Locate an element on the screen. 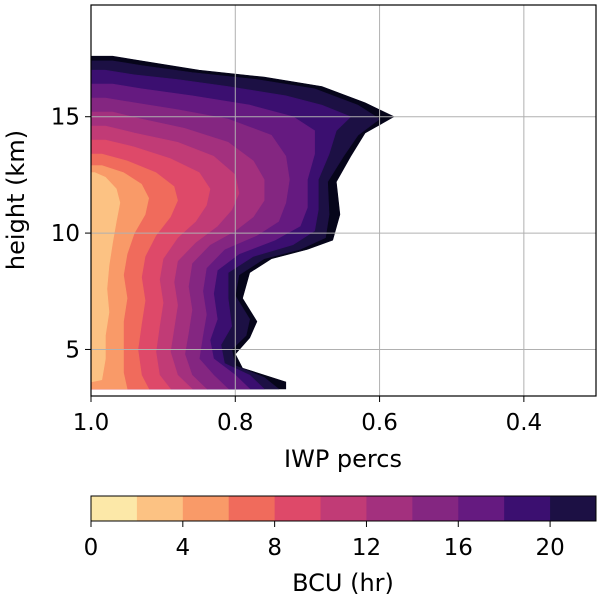 The height and width of the screenshot is (600, 600). colorbar-tick-label: 8 is located at coordinates (274, 548).